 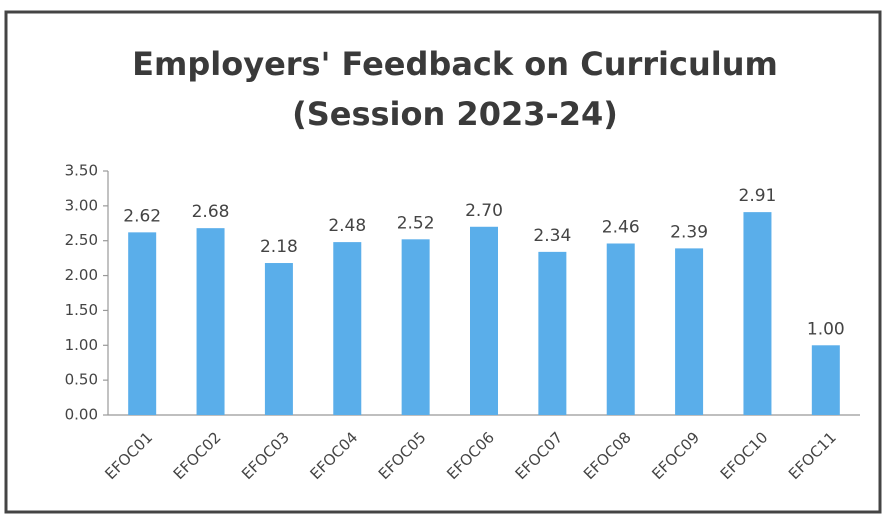 What do you see at coordinates (826, 329) in the screenshot?
I see `value-label: 1.00` at bounding box center [826, 329].